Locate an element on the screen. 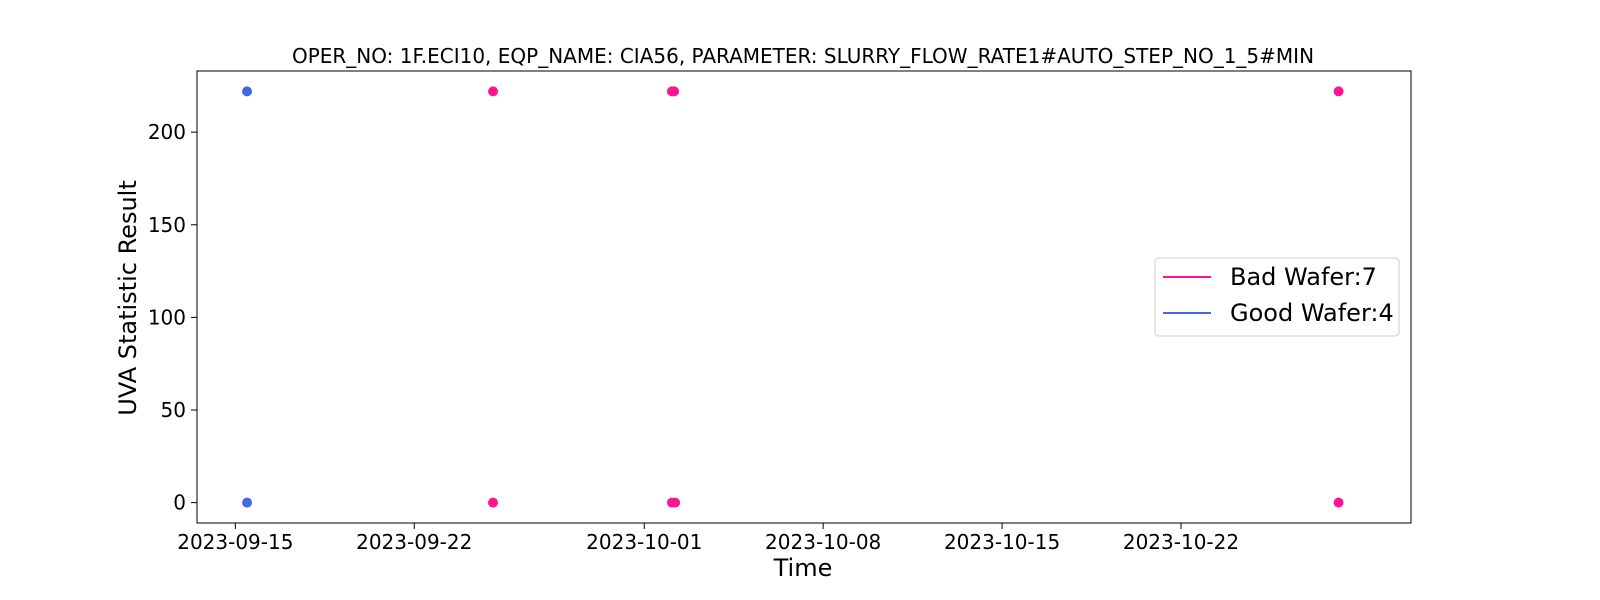 The height and width of the screenshot is (600, 1600). legend-frame is located at coordinates (1277, 297).